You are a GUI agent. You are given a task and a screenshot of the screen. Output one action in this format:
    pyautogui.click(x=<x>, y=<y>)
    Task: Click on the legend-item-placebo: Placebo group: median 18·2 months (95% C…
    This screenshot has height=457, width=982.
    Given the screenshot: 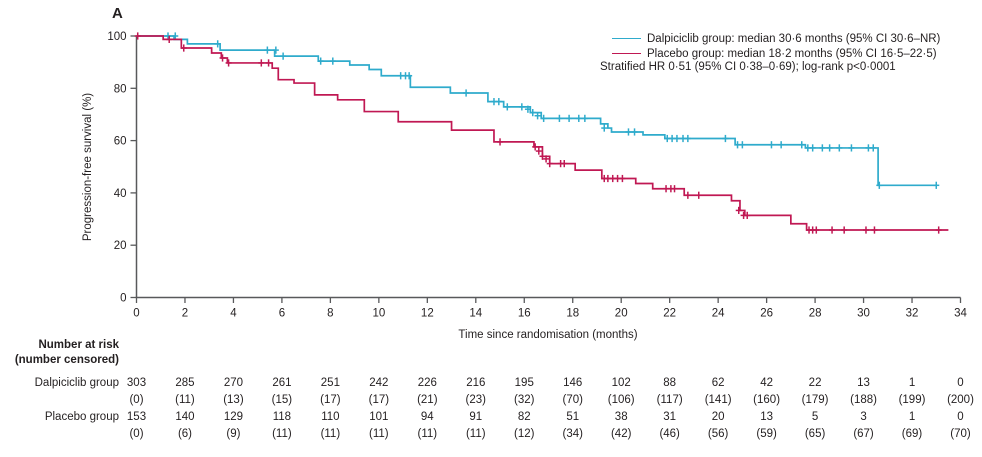 What is the action you would take?
    pyautogui.click(x=776, y=53)
    